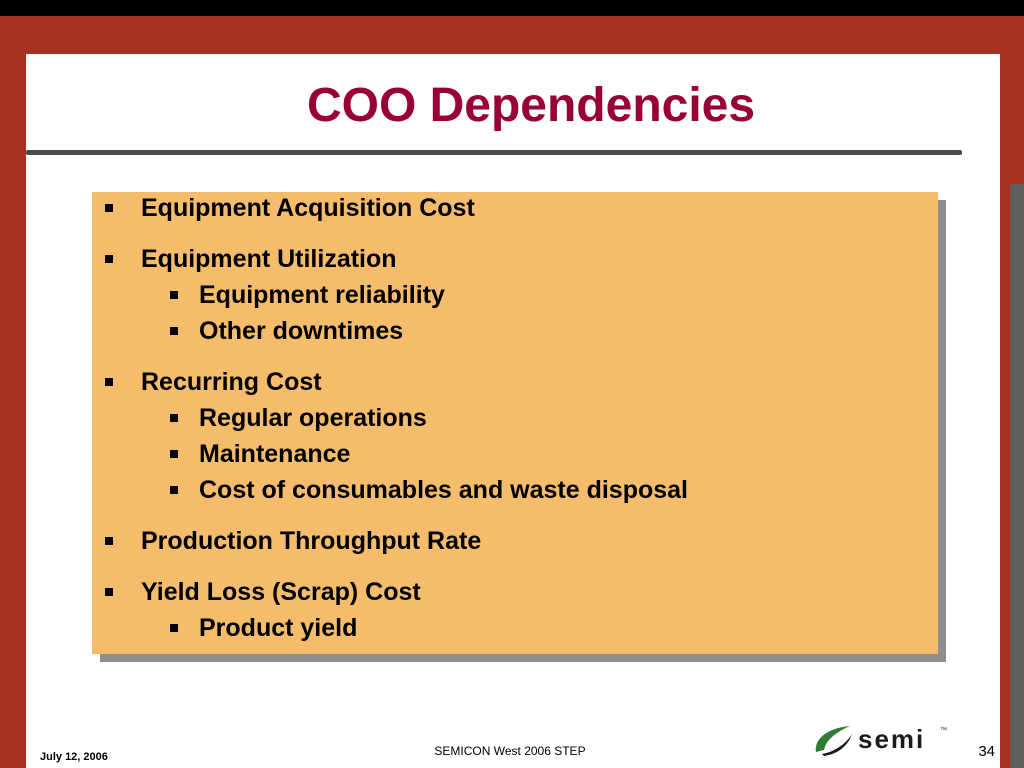 This screenshot has width=1024, height=768. What do you see at coordinates (231, 382) in the screenshot?
I see `bullet-text: Recurring Cost` at bounding box center [231, 382].